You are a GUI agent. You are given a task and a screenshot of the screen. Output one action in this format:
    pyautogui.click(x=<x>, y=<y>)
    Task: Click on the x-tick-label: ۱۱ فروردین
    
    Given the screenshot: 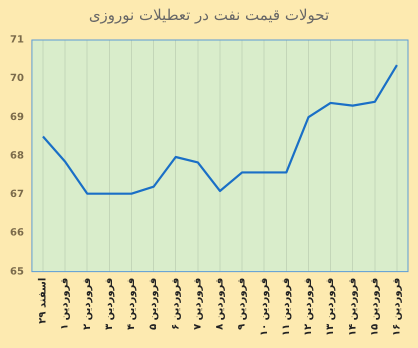 What is the action you would take?
    pyautogui.click(x=286, y=307)
    